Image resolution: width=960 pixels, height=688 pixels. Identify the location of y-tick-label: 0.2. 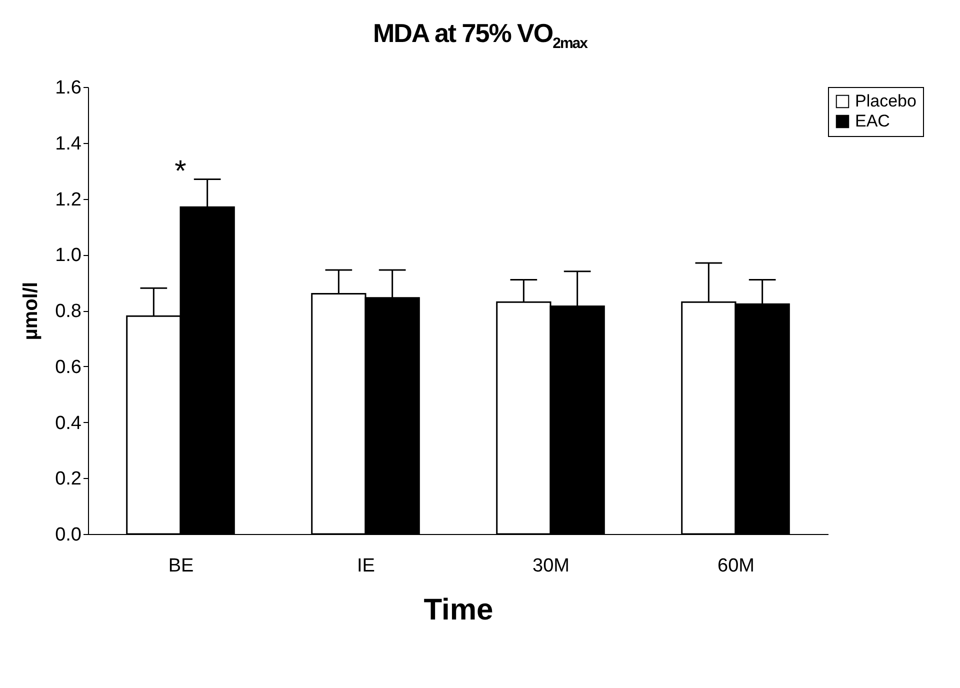
(68, 479).